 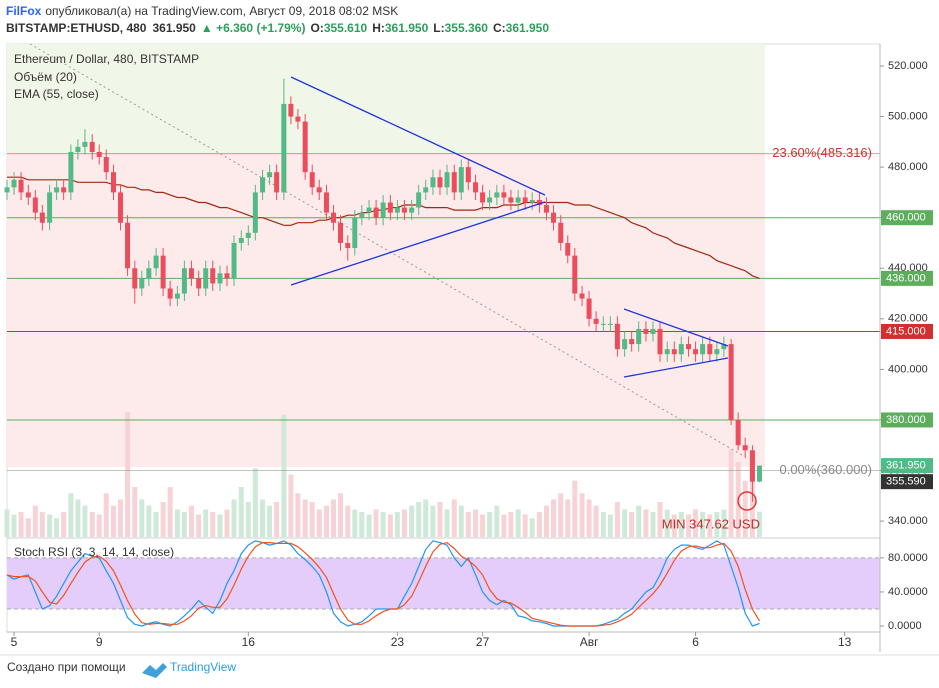 I want to click on footer-text: Создано при помощи, so click(x=66, y=667).